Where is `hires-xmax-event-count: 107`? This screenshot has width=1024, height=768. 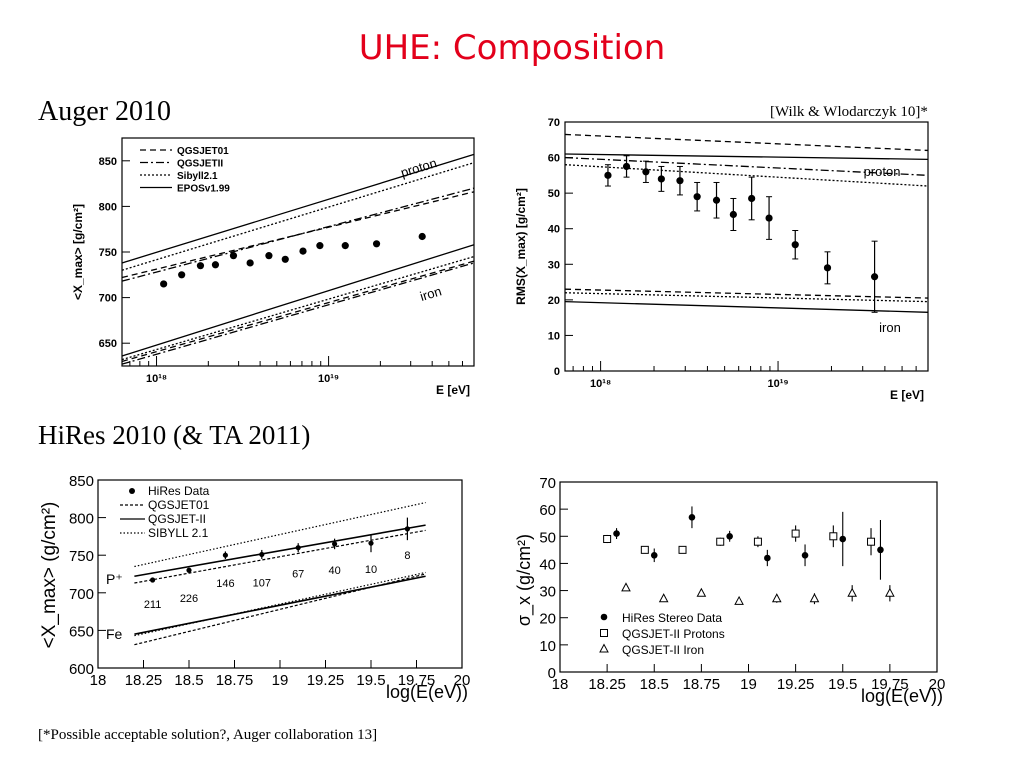 hires-xmax-event-count: 107 is located at coordinates (262, 583).